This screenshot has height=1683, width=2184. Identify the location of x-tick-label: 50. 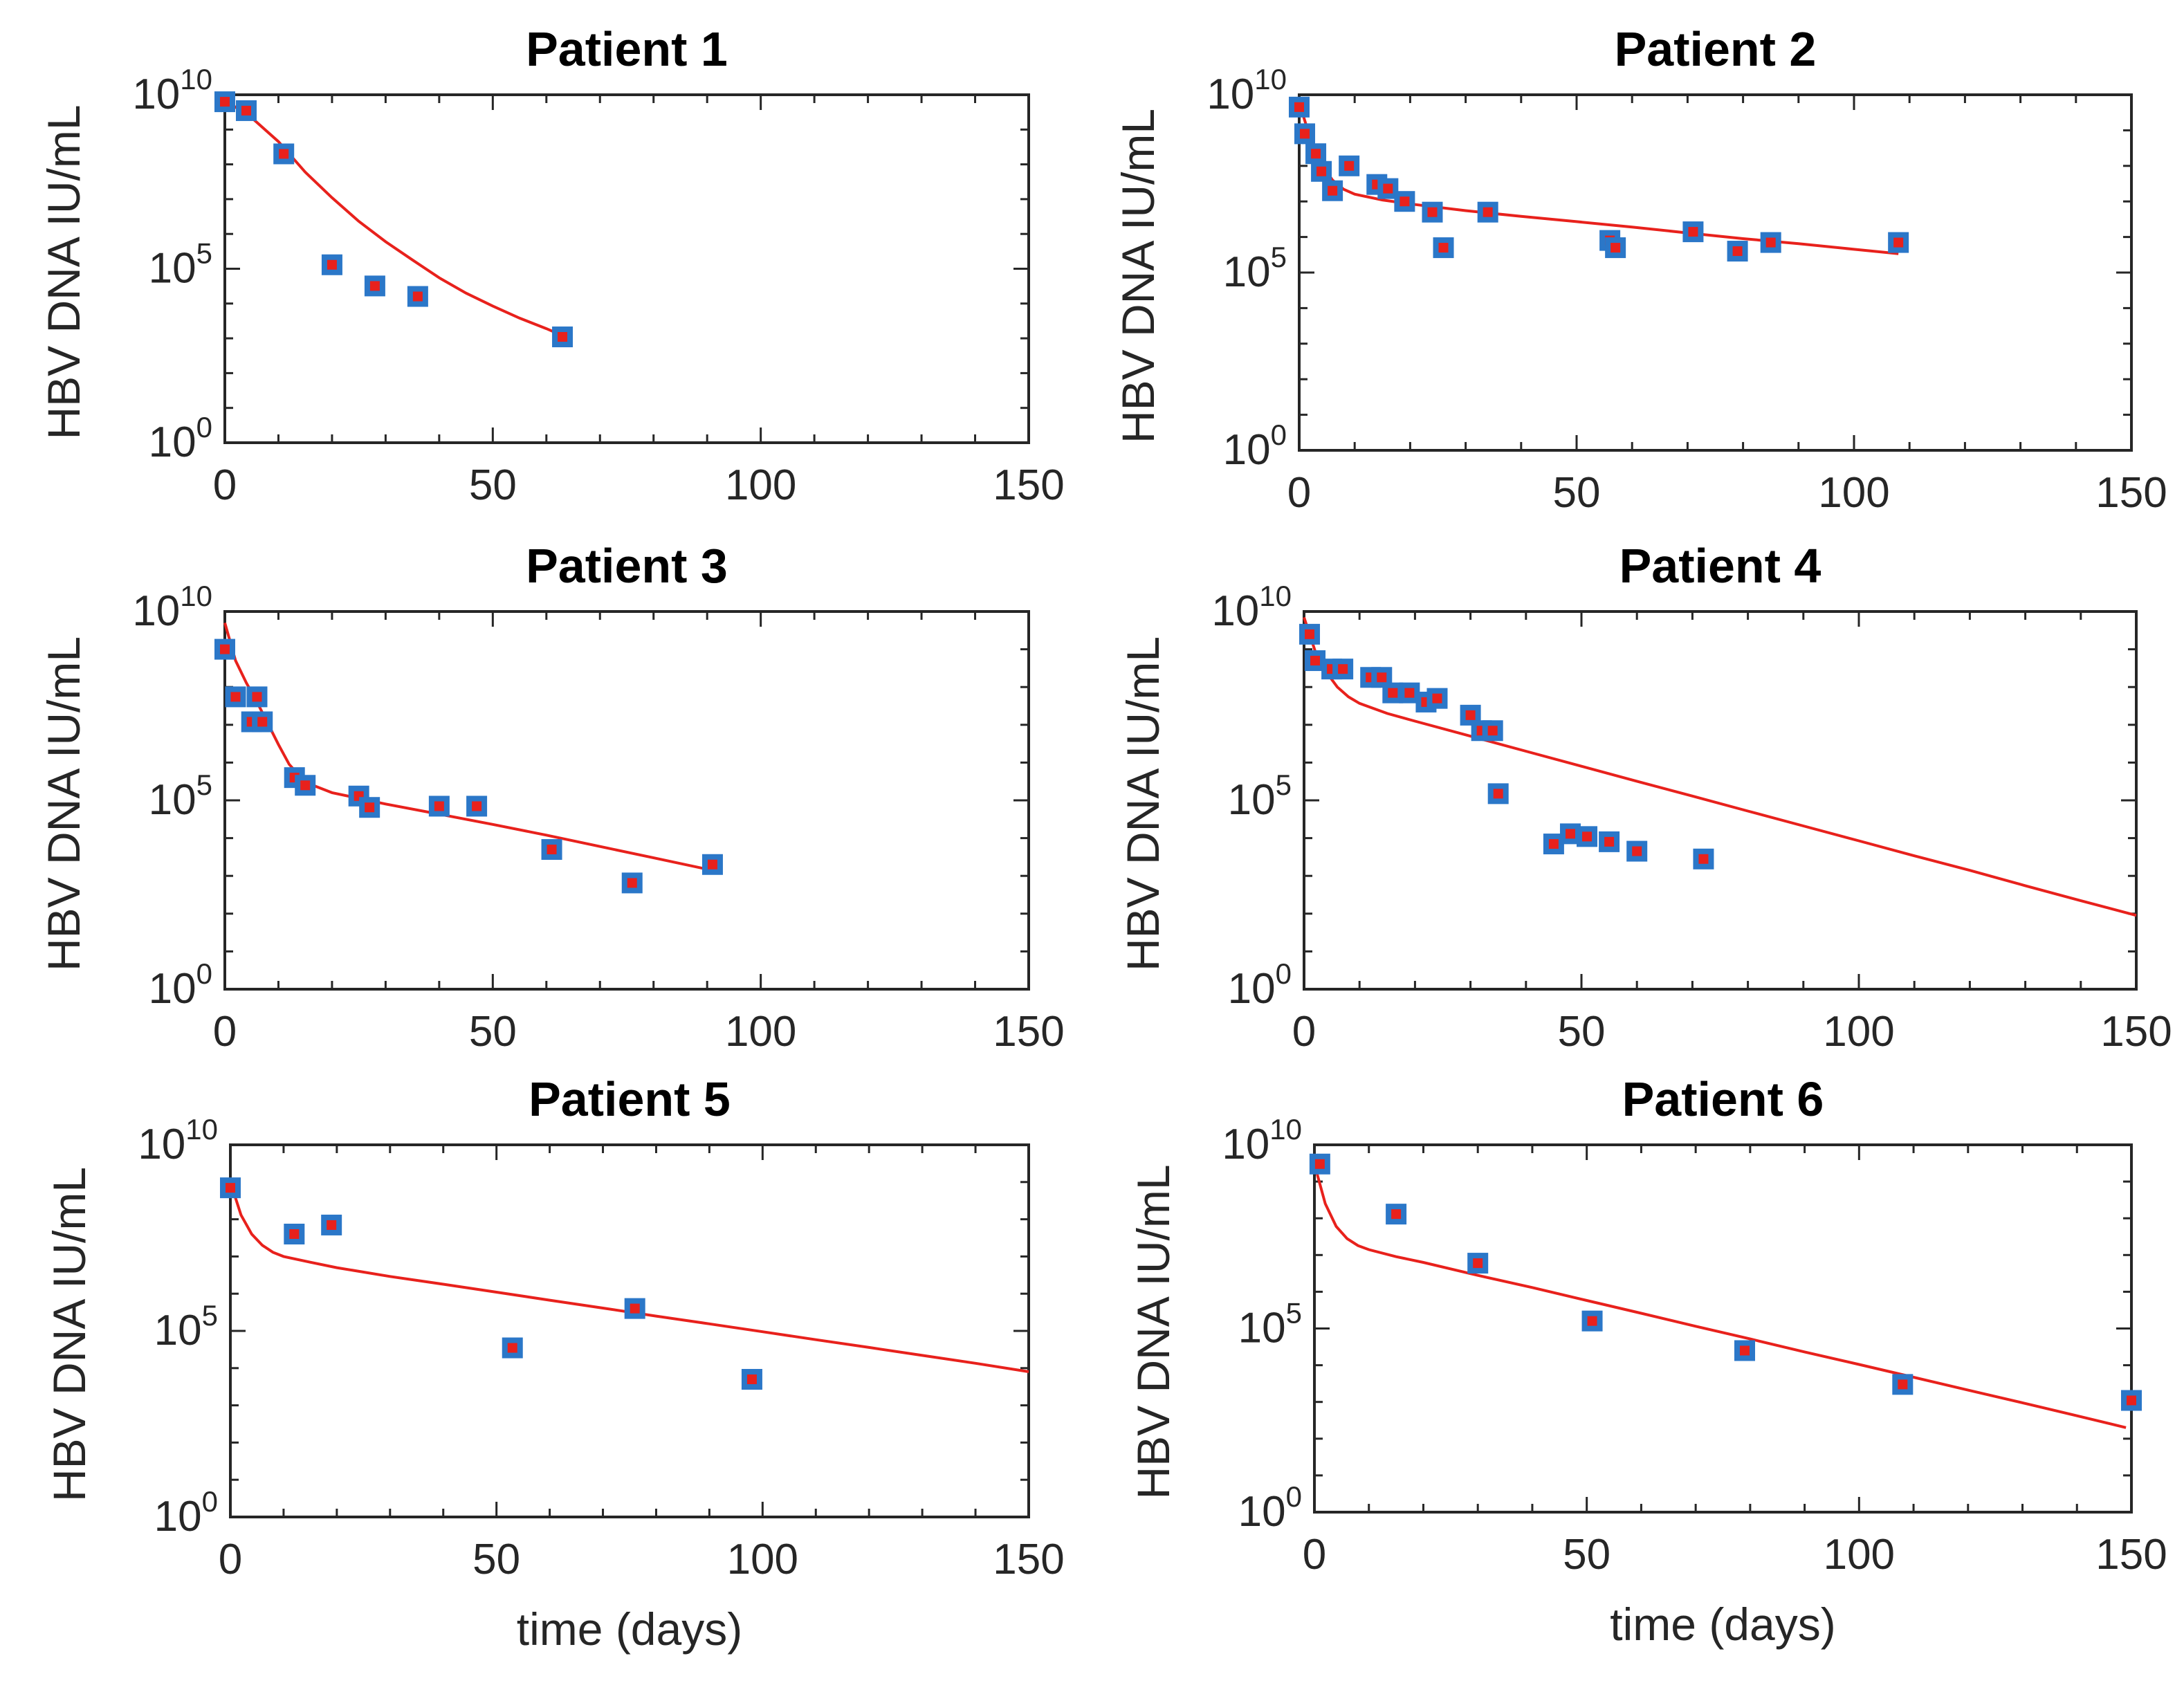
(1587, 1555).